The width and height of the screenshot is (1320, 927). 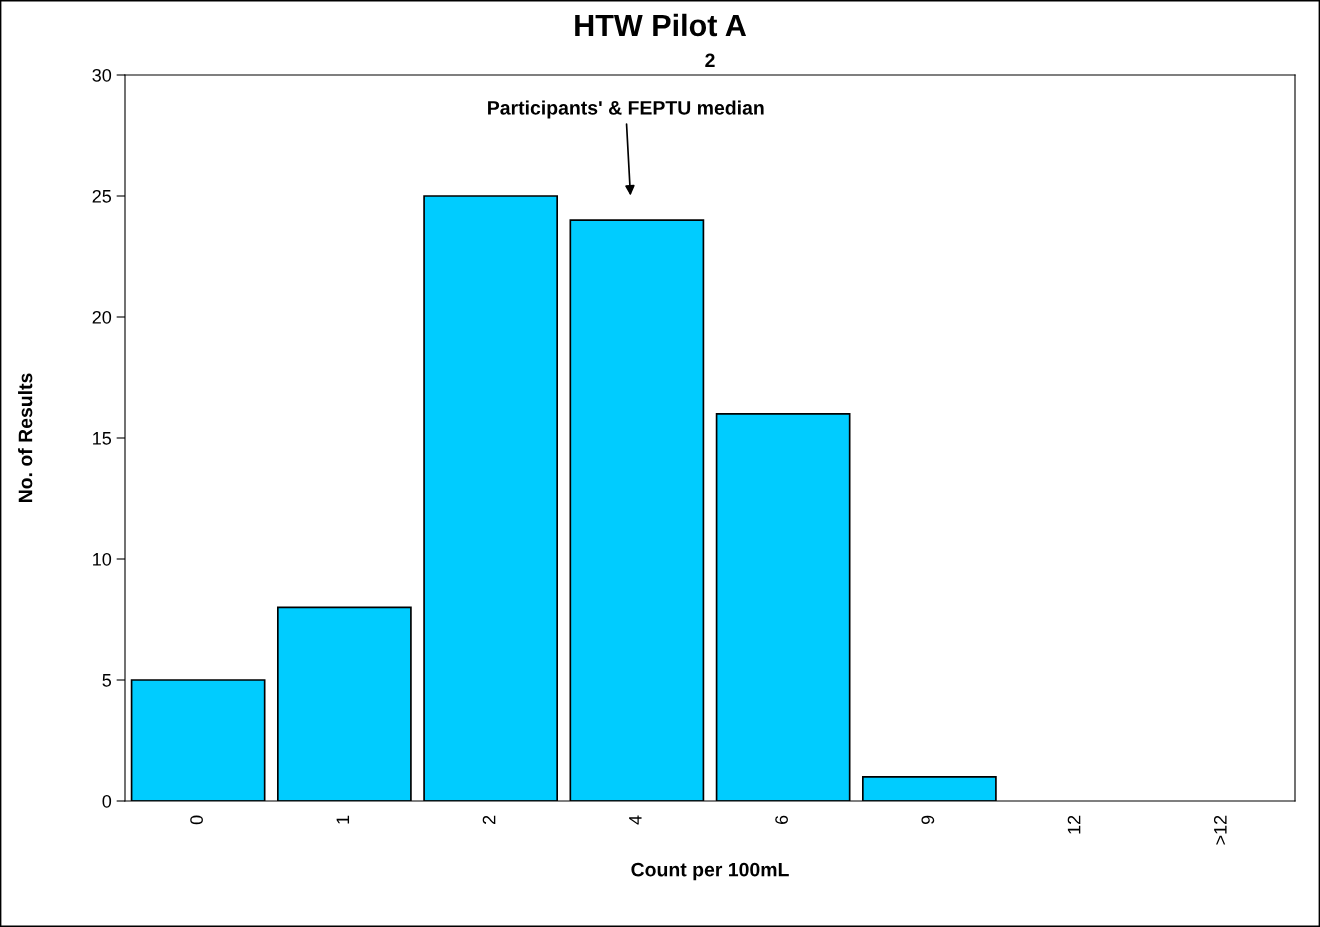 What do you see at coordinates (1074, 824) in the screenshot?
I see `x-tick-label: 12` at bounding box center [1074, 824].